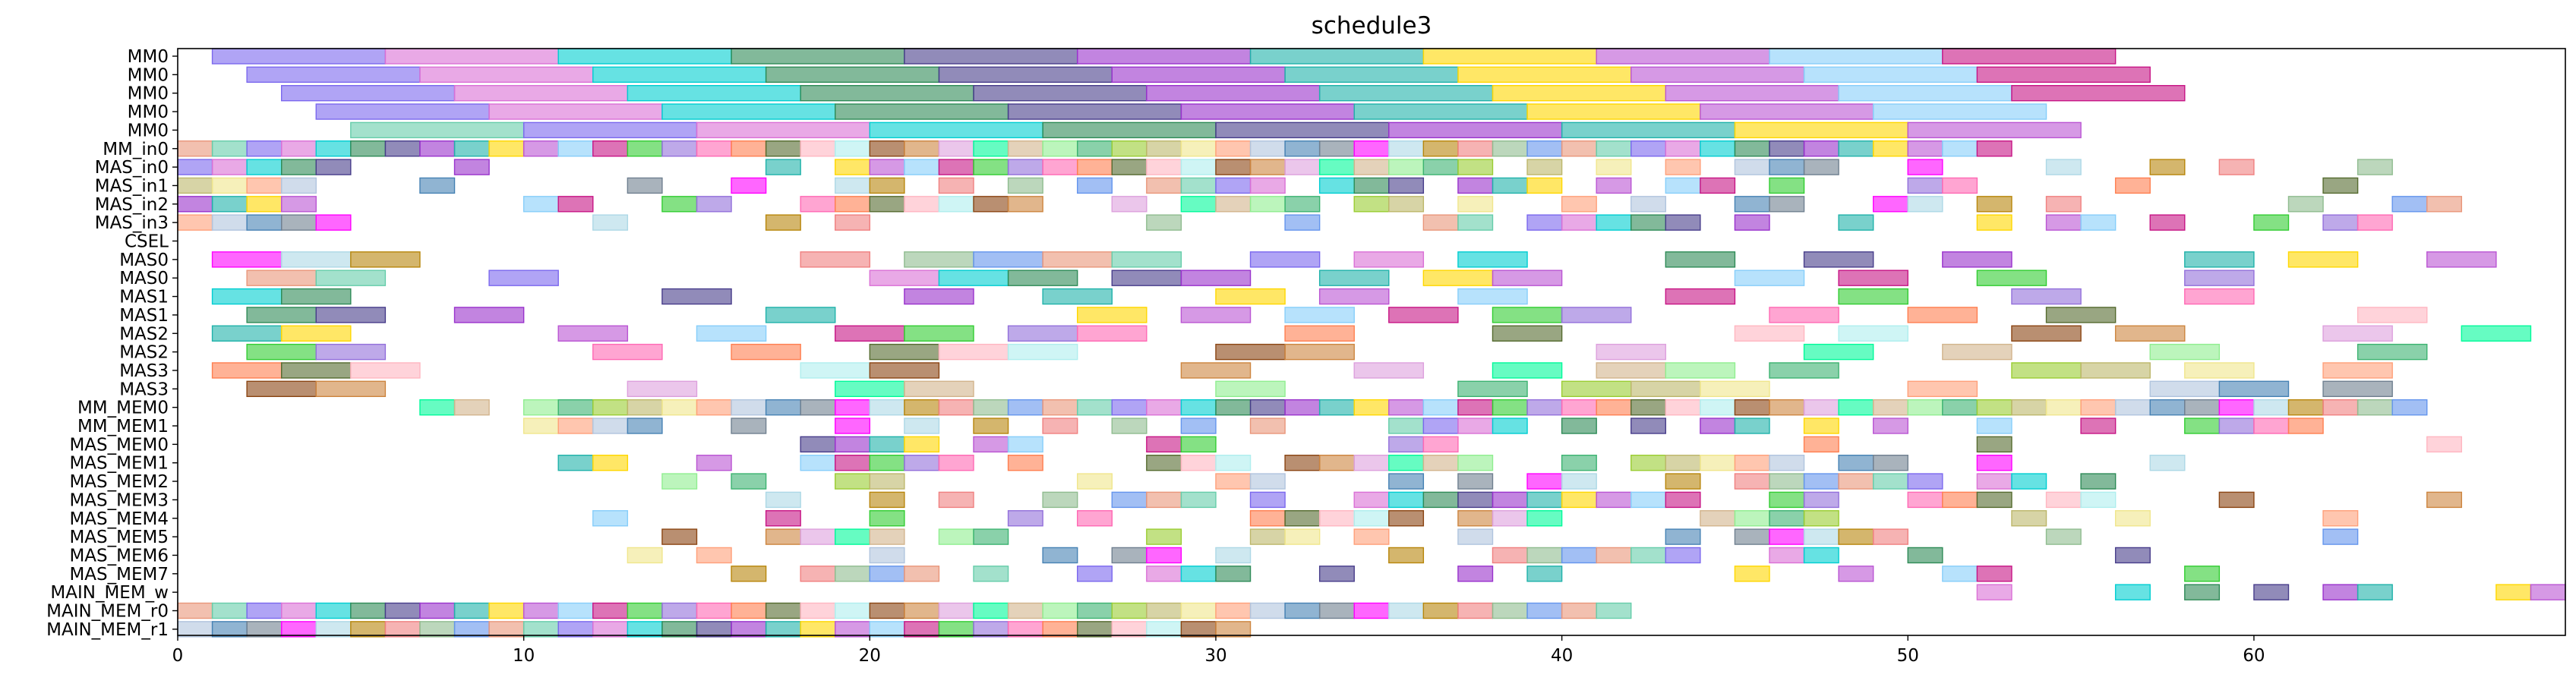 The height and width of the screenshot is (687, 2576). I want to click on x-axis: 0 10 20 30 40 50 60, so click(1218, 650).